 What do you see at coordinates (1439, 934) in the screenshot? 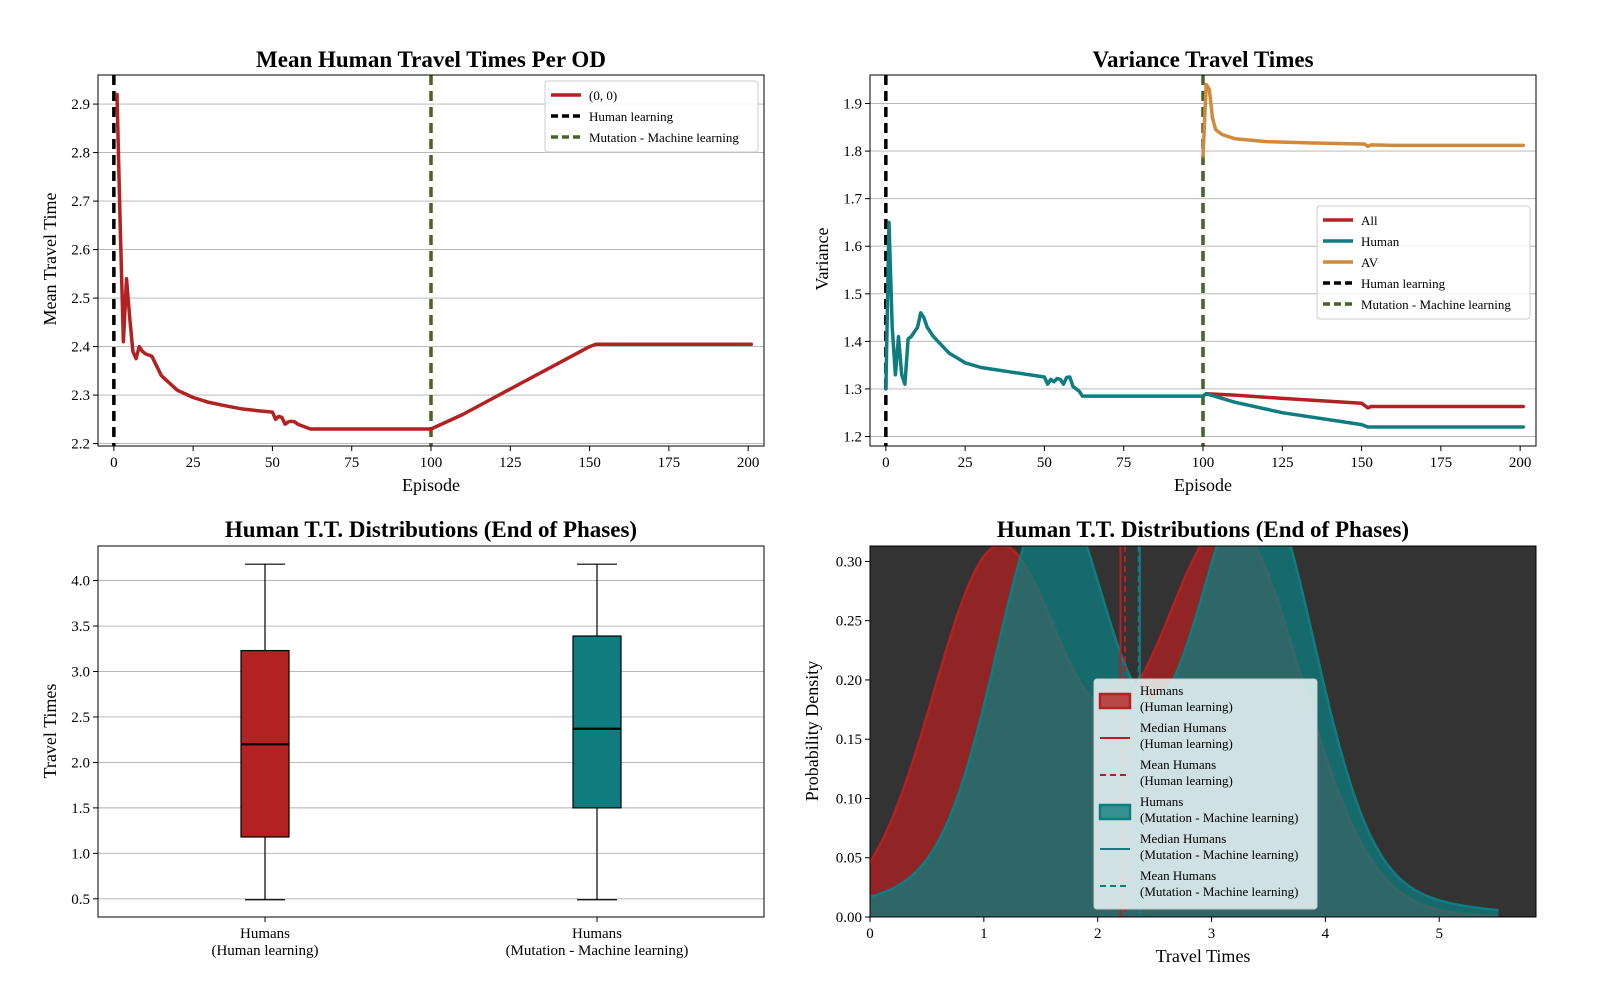
I see `x-tick-label: 5` at bounding box center [1439, 934].